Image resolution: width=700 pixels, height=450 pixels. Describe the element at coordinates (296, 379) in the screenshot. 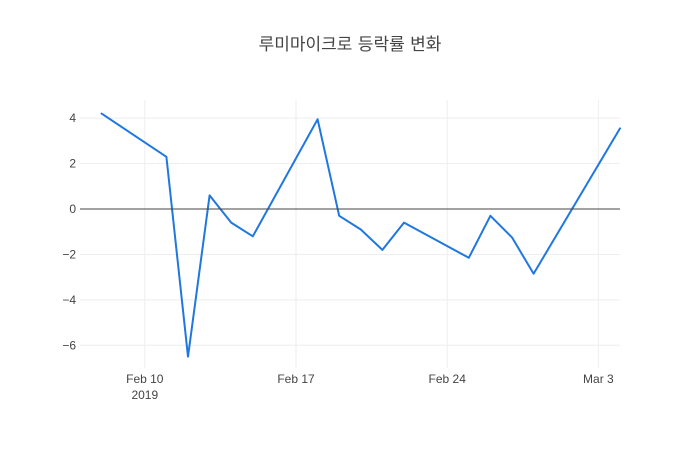

I see `x-tick-label: Feb 17` at that location.